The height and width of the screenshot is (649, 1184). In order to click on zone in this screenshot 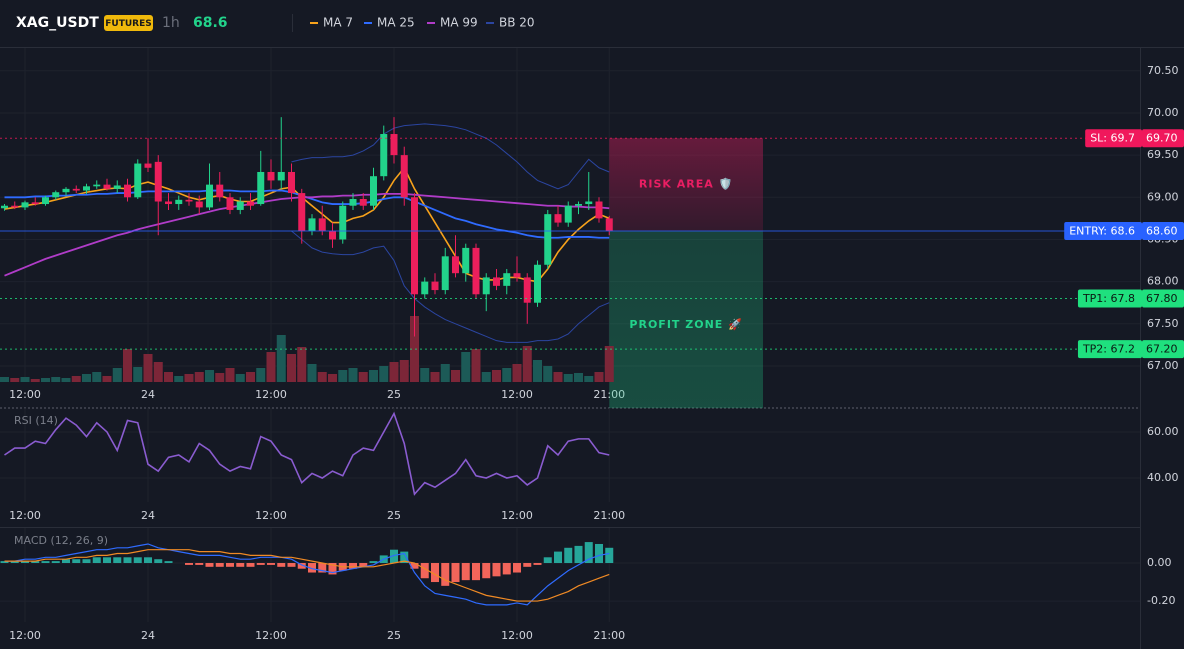, I will do `click(686, 185)`.